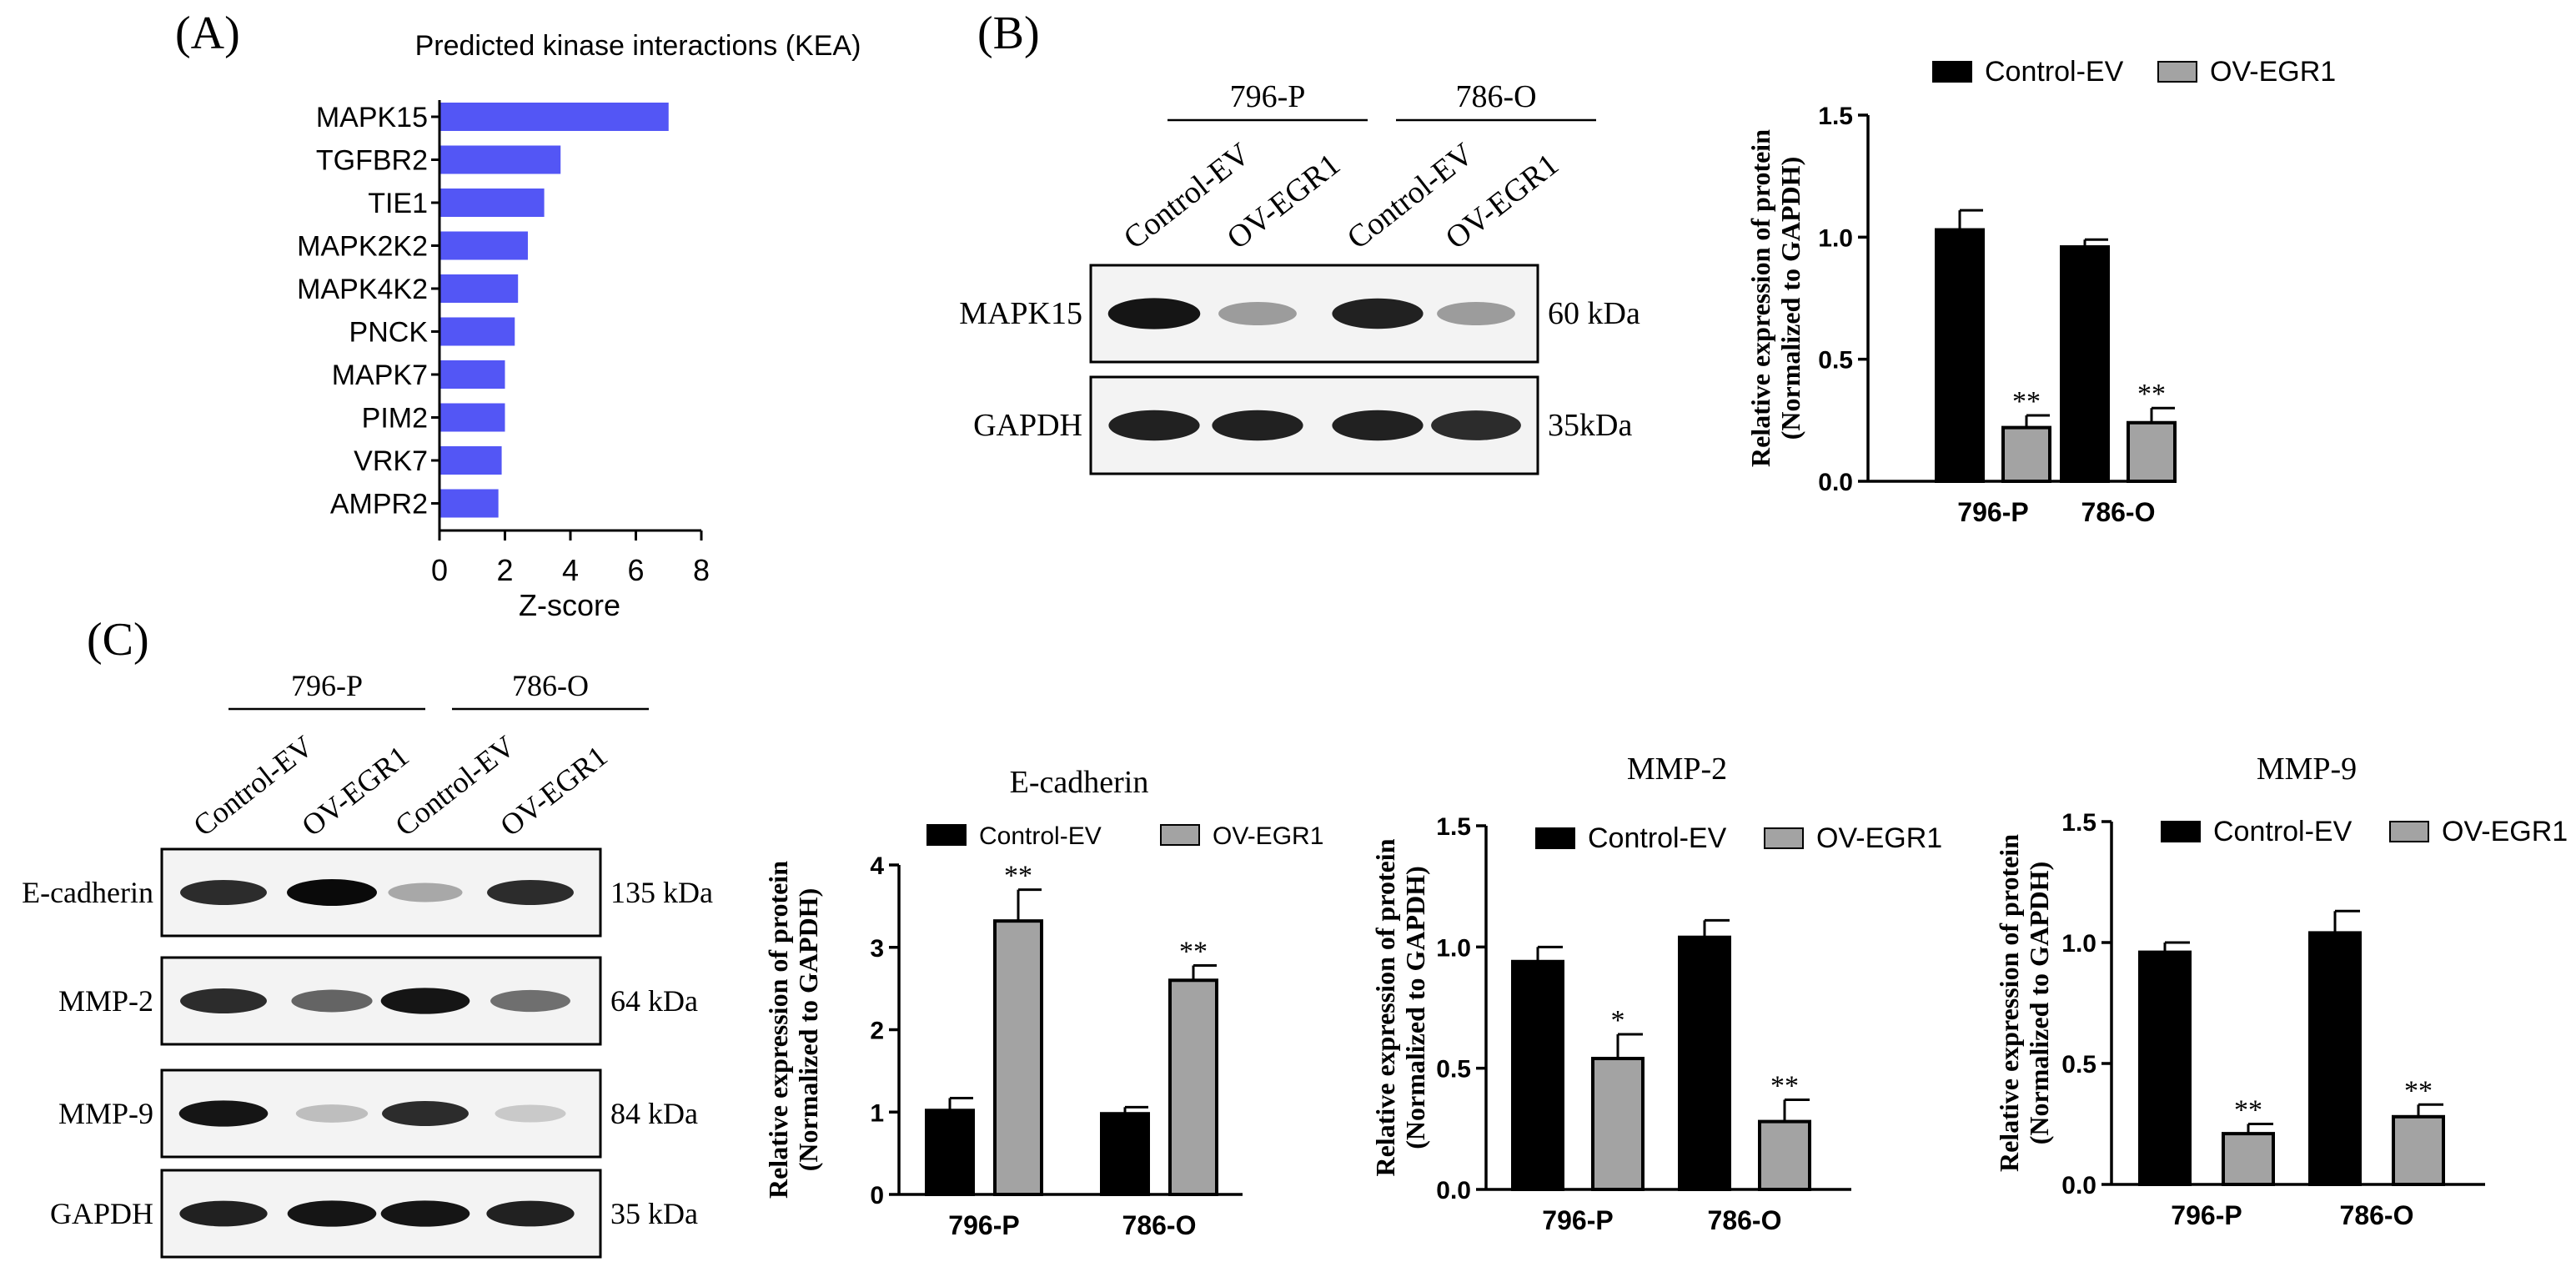 The image size is (2576, 1262). What do you see at coordinates (87, 892) in the screenshot?
I see `blot-protein-label: E-cadherin` at bounding box center [87, 892].